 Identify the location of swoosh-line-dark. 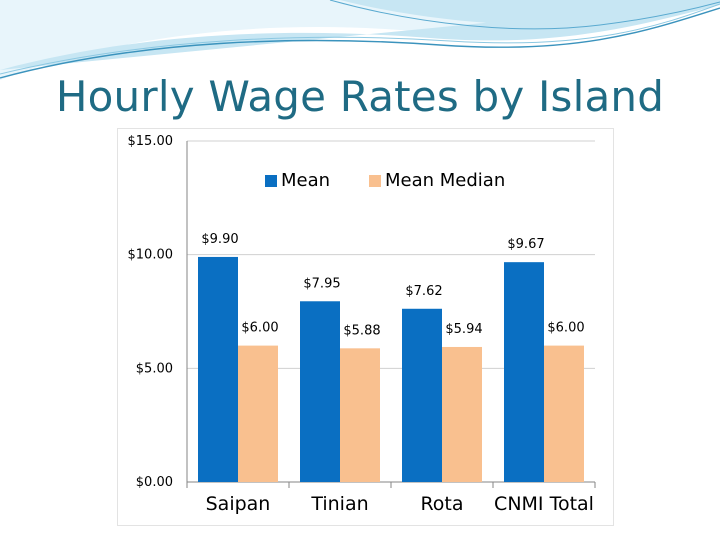
(360, 43).